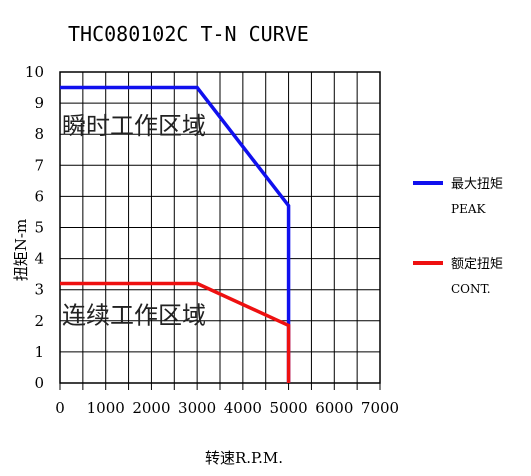 Image resolution: width=531 pixels, height=476 pixels. Describe the element at coordinates (197, 408) in the screenshot. I see `x-tick-label: 3000` at that location.